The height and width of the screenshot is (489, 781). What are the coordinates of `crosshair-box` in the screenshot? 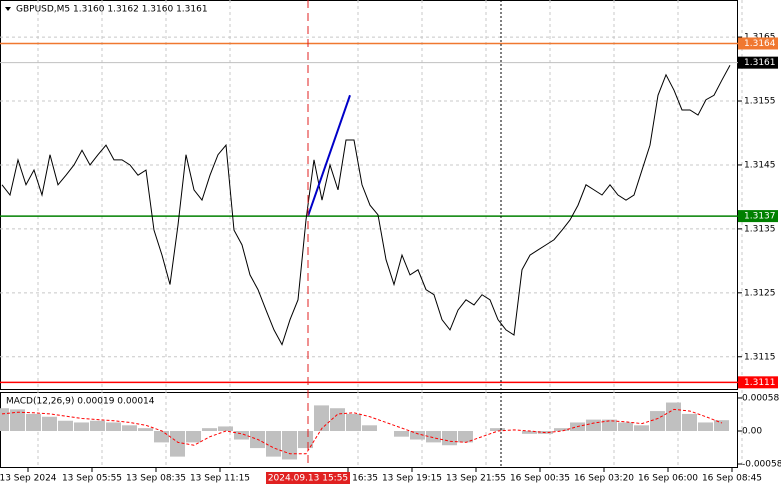 It's located at (308, 478).